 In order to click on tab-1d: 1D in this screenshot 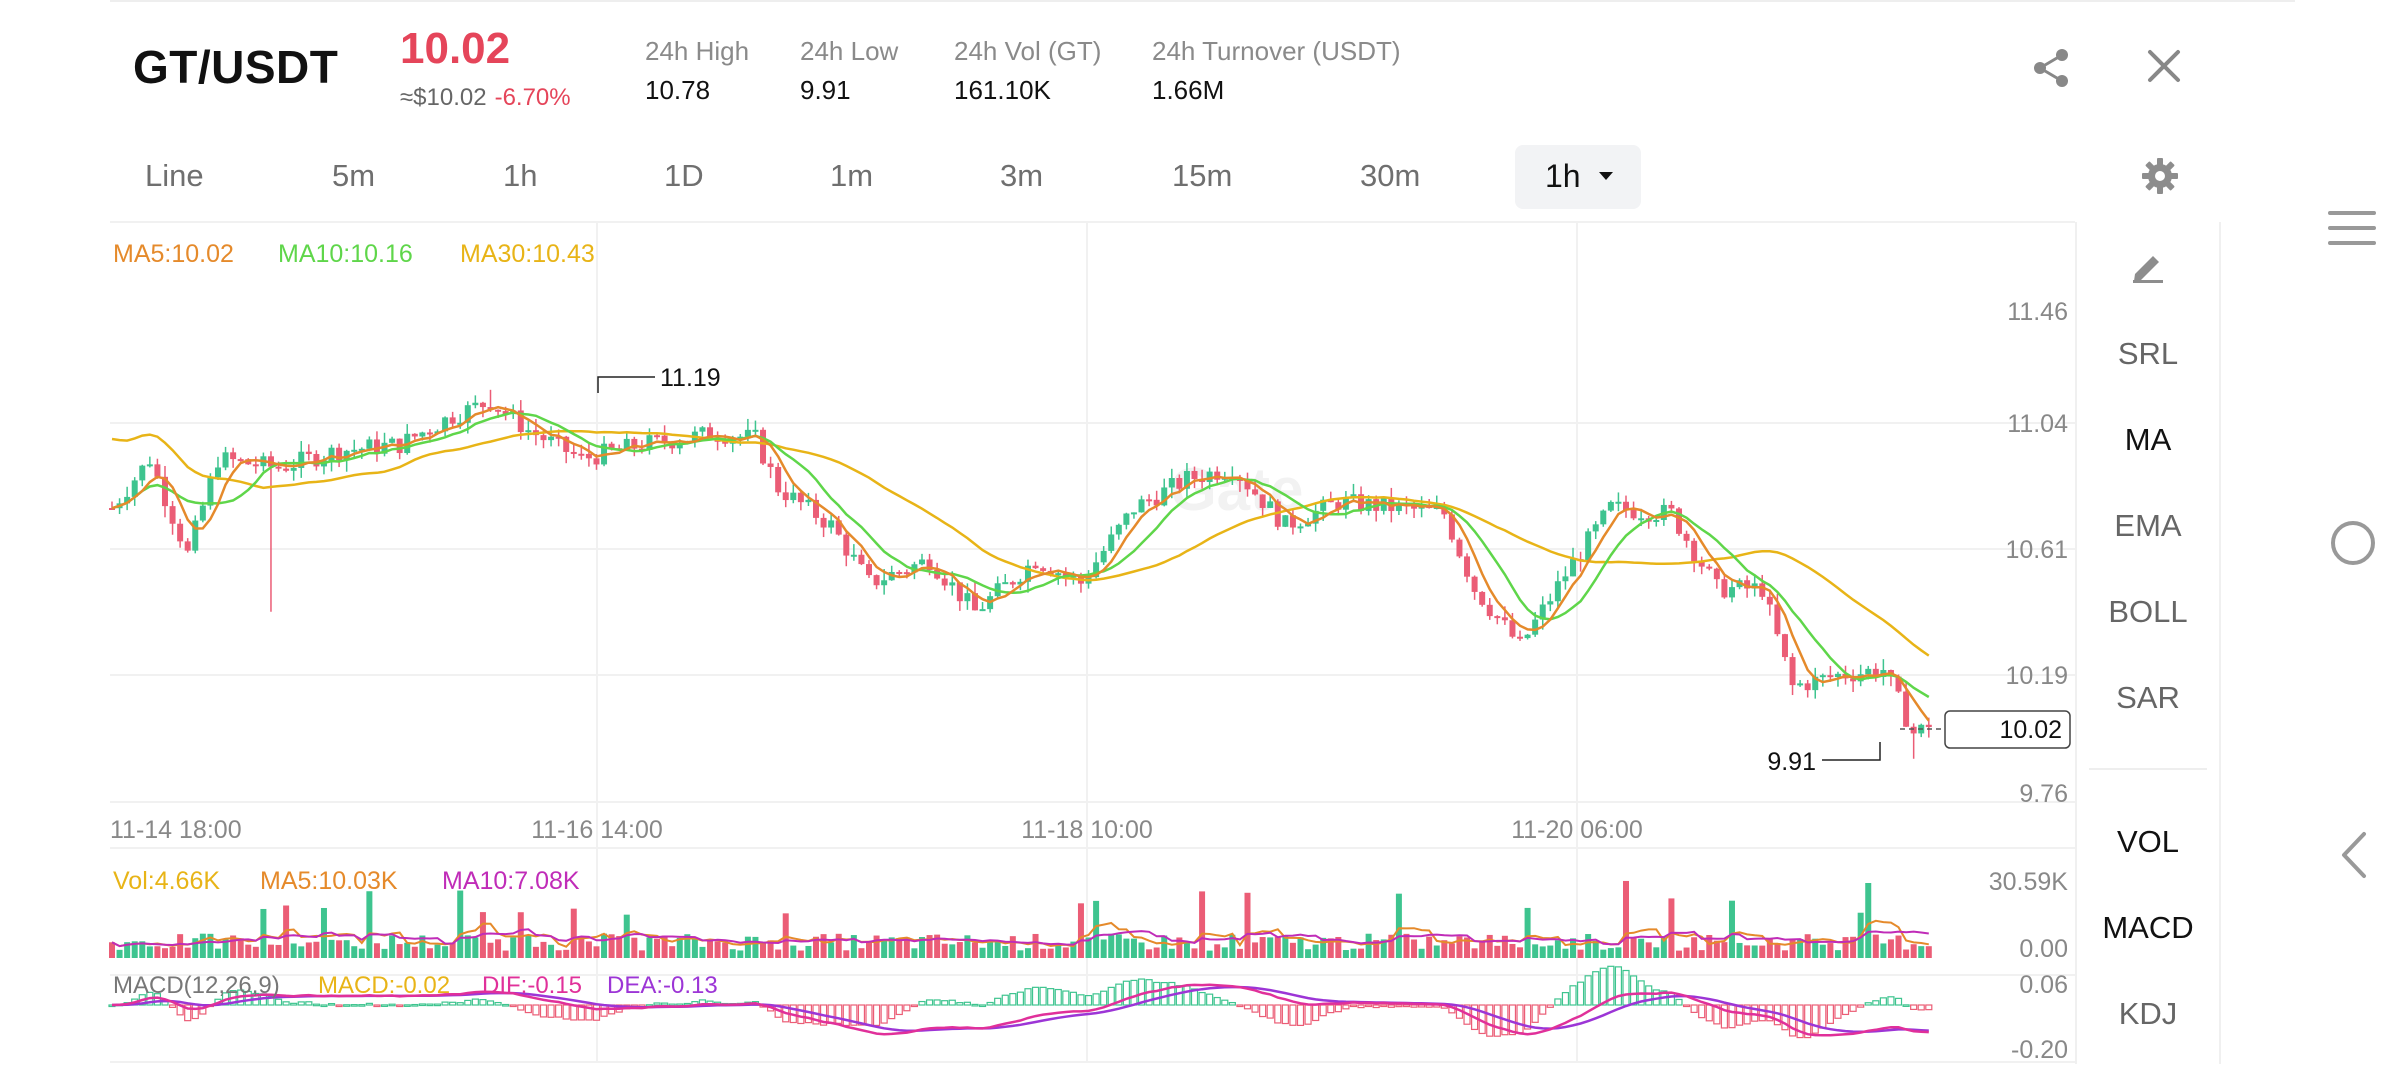, I will do `click(684, 175)`.